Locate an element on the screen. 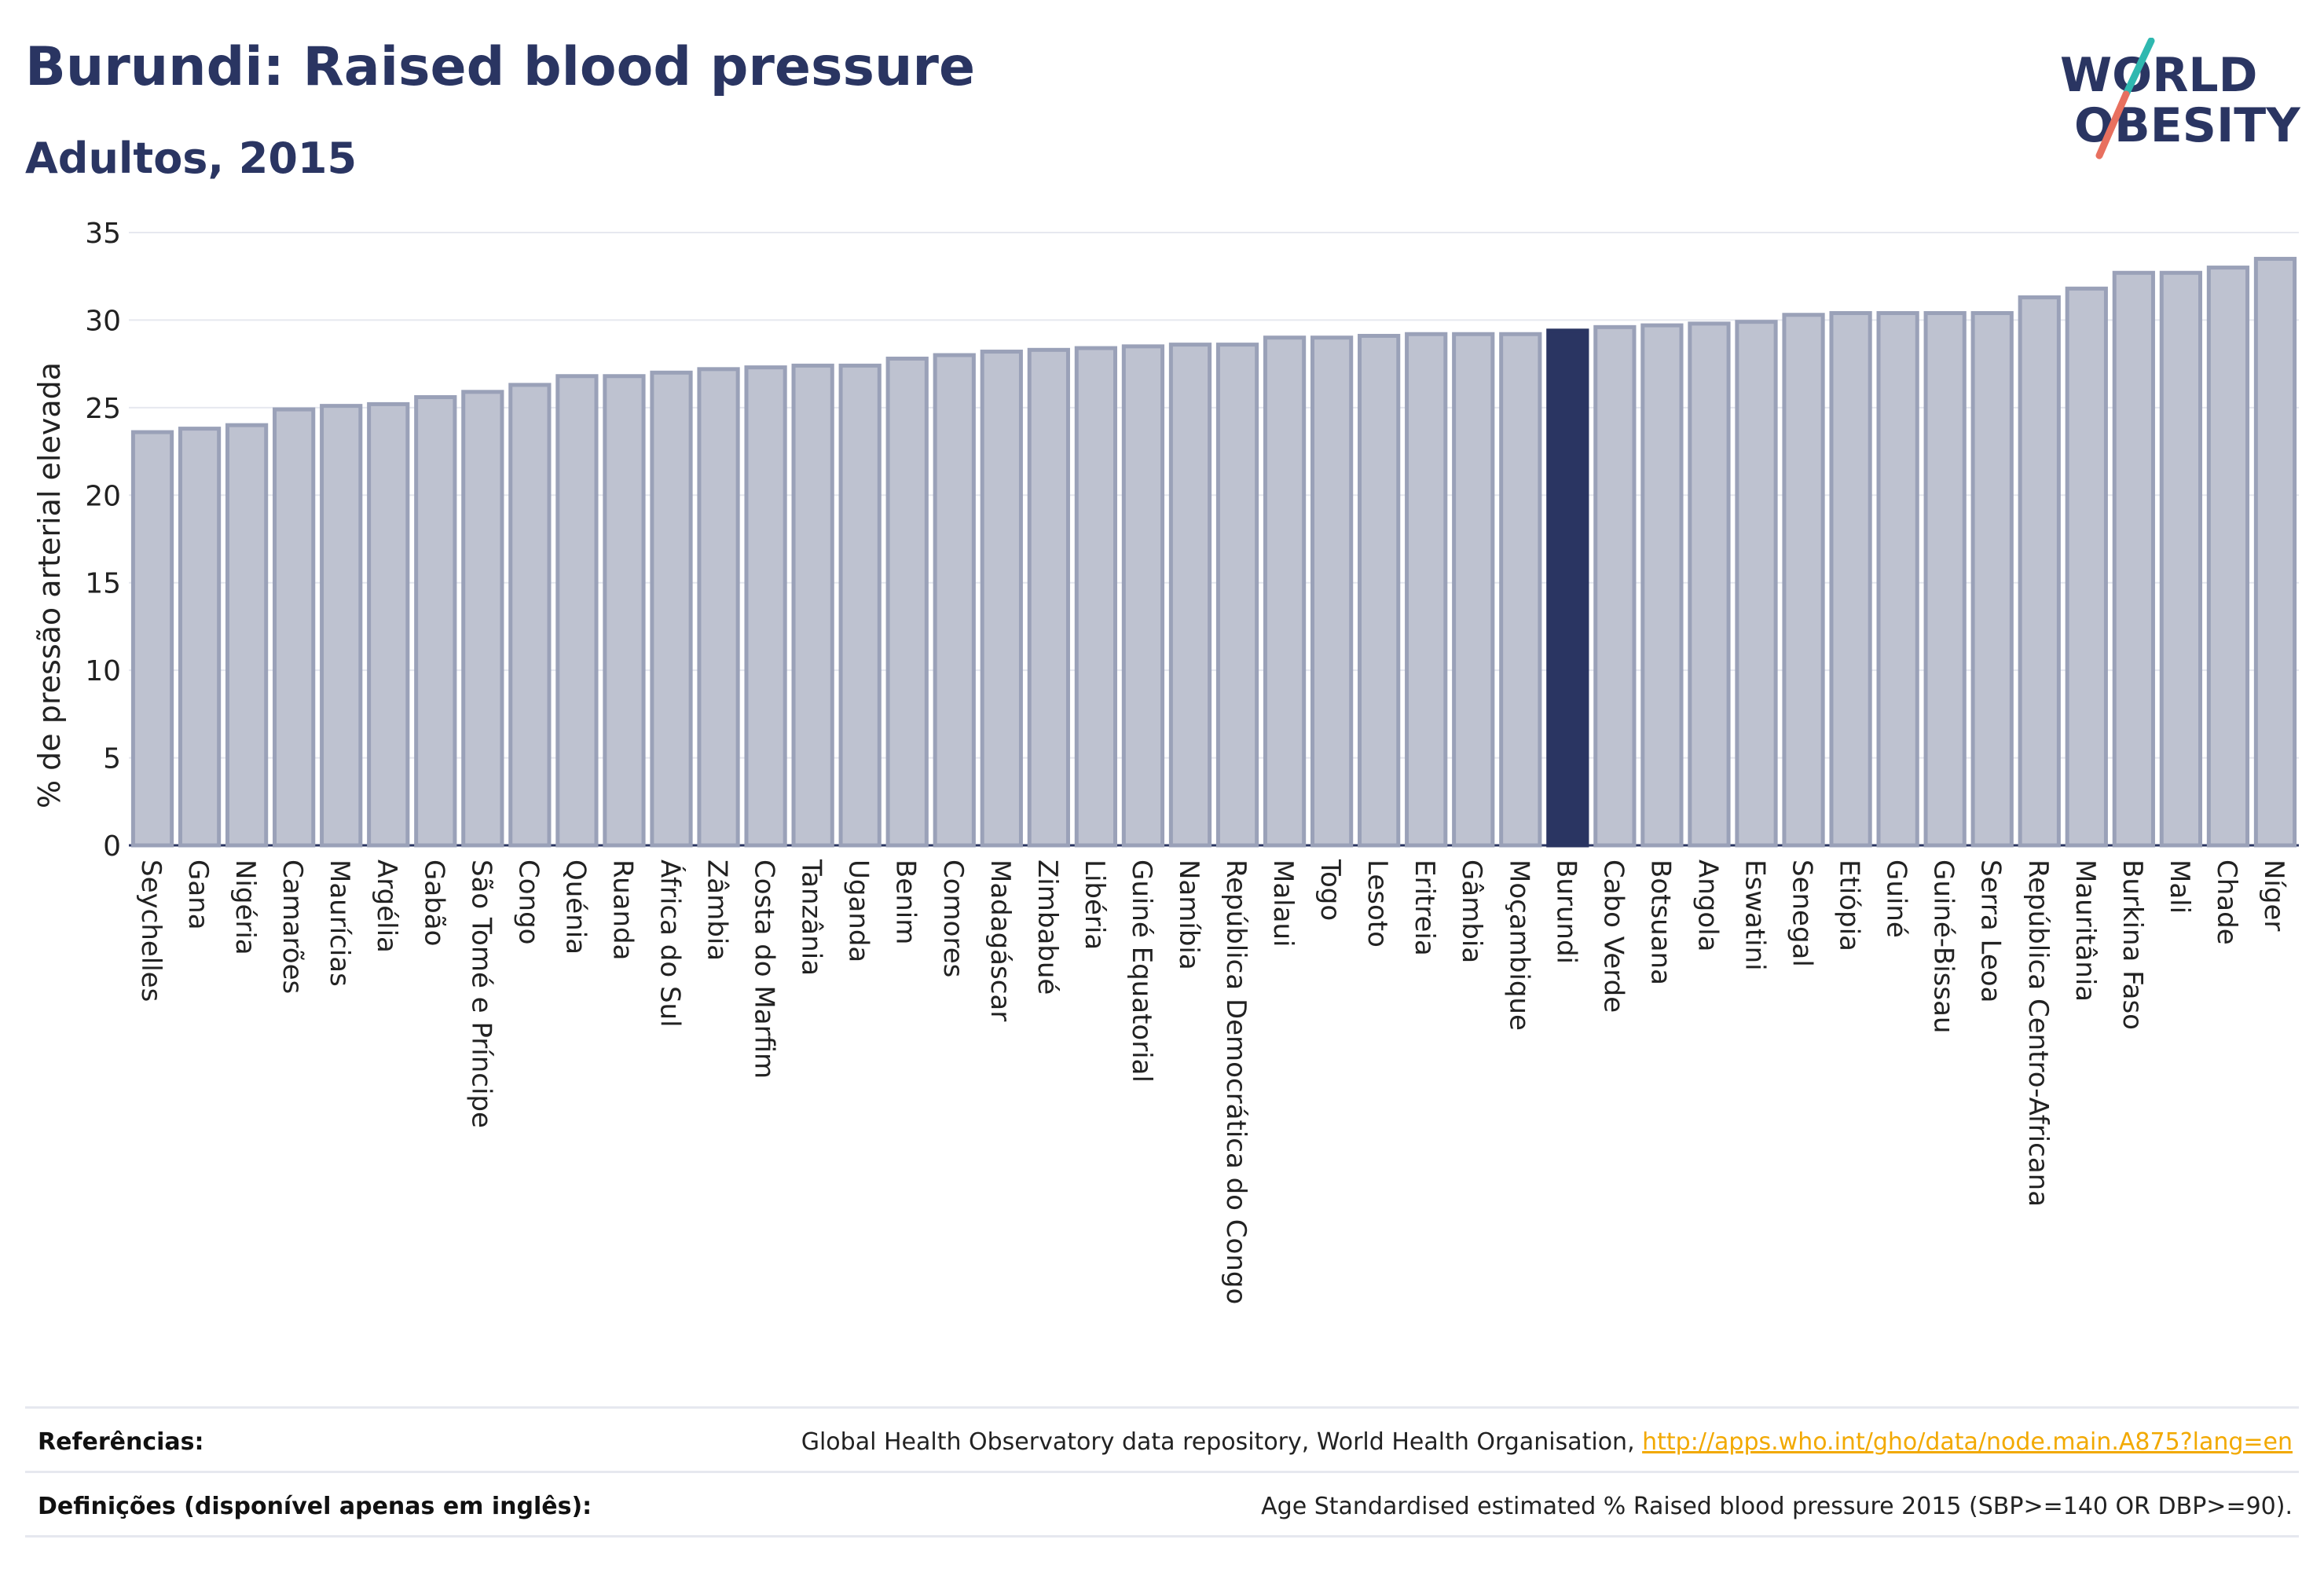  y-tick-label: 15 is located at coordinates (103, 584).